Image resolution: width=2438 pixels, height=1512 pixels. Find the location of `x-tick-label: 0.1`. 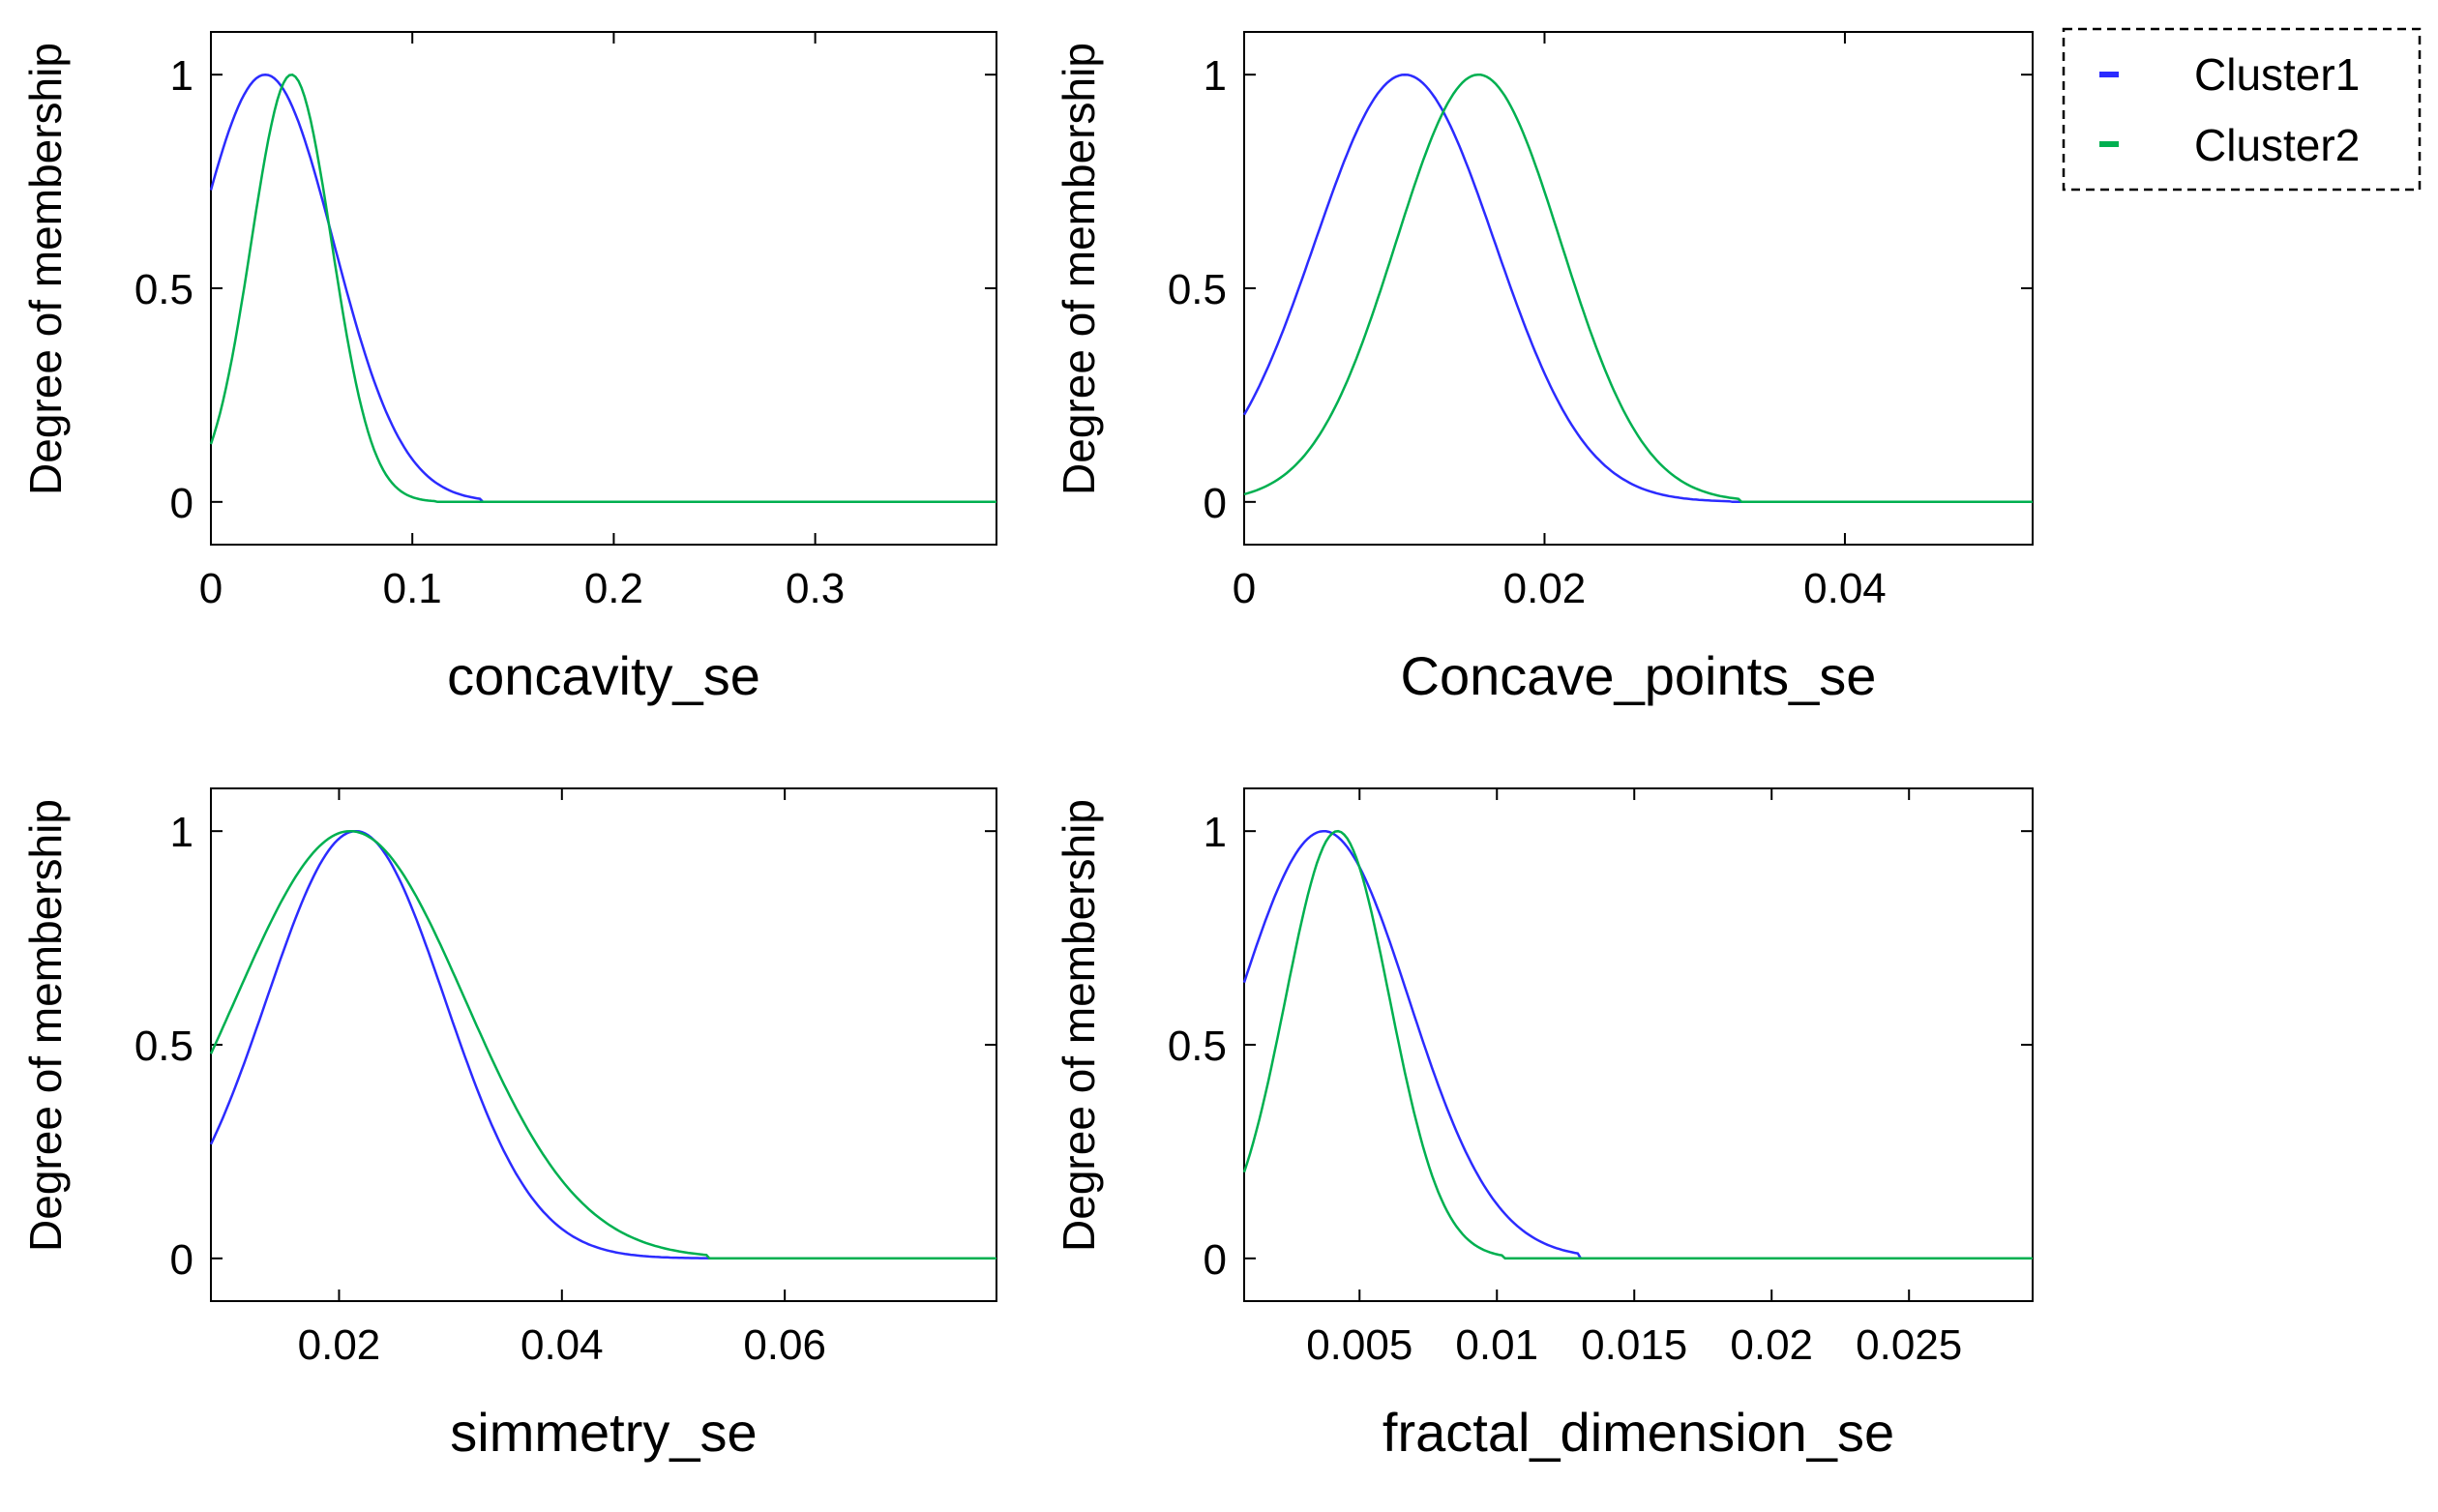

x-tick-label: 0.1 is located at coordinates (412, 588).